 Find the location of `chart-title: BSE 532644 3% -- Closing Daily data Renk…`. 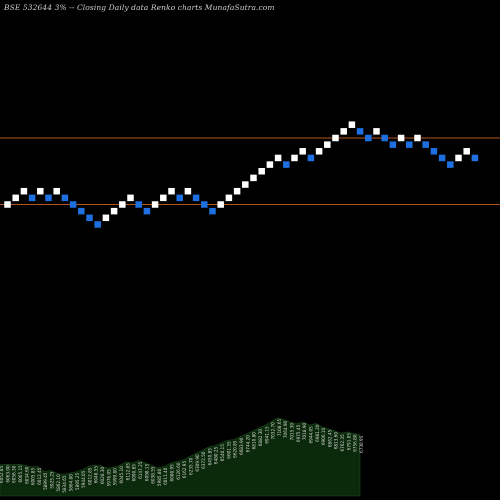

chart-title: BSE 532644 3% -- Closing Daily data Renk… is located at coordinates (139, 7).